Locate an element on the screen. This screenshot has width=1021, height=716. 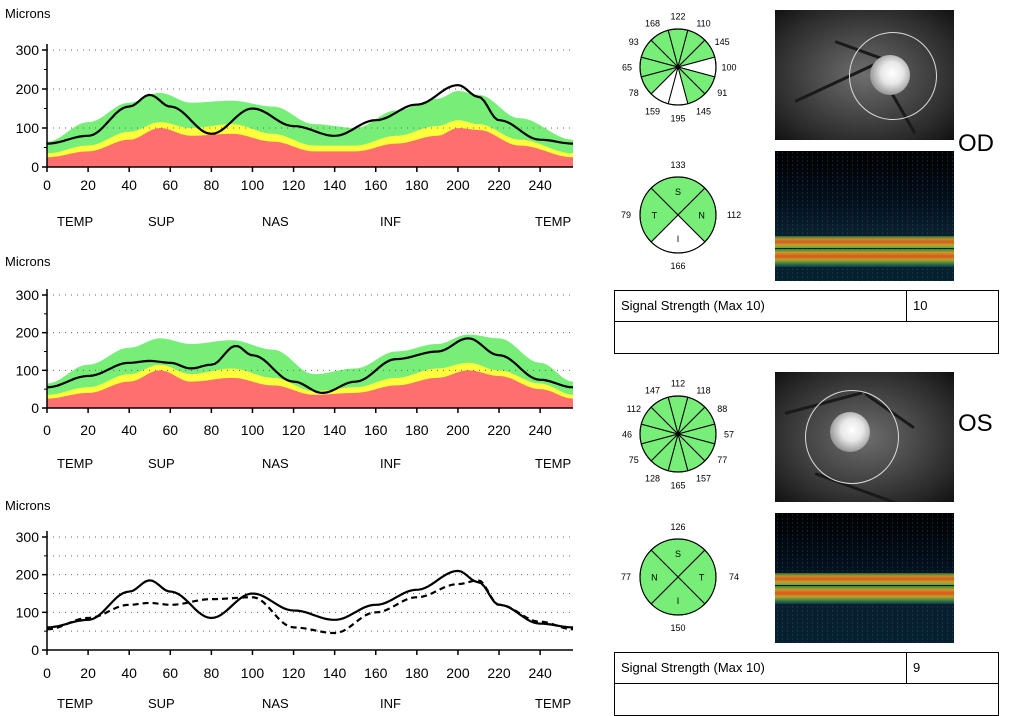
quadrant-value: 74 is located at coordinates (734, 577).